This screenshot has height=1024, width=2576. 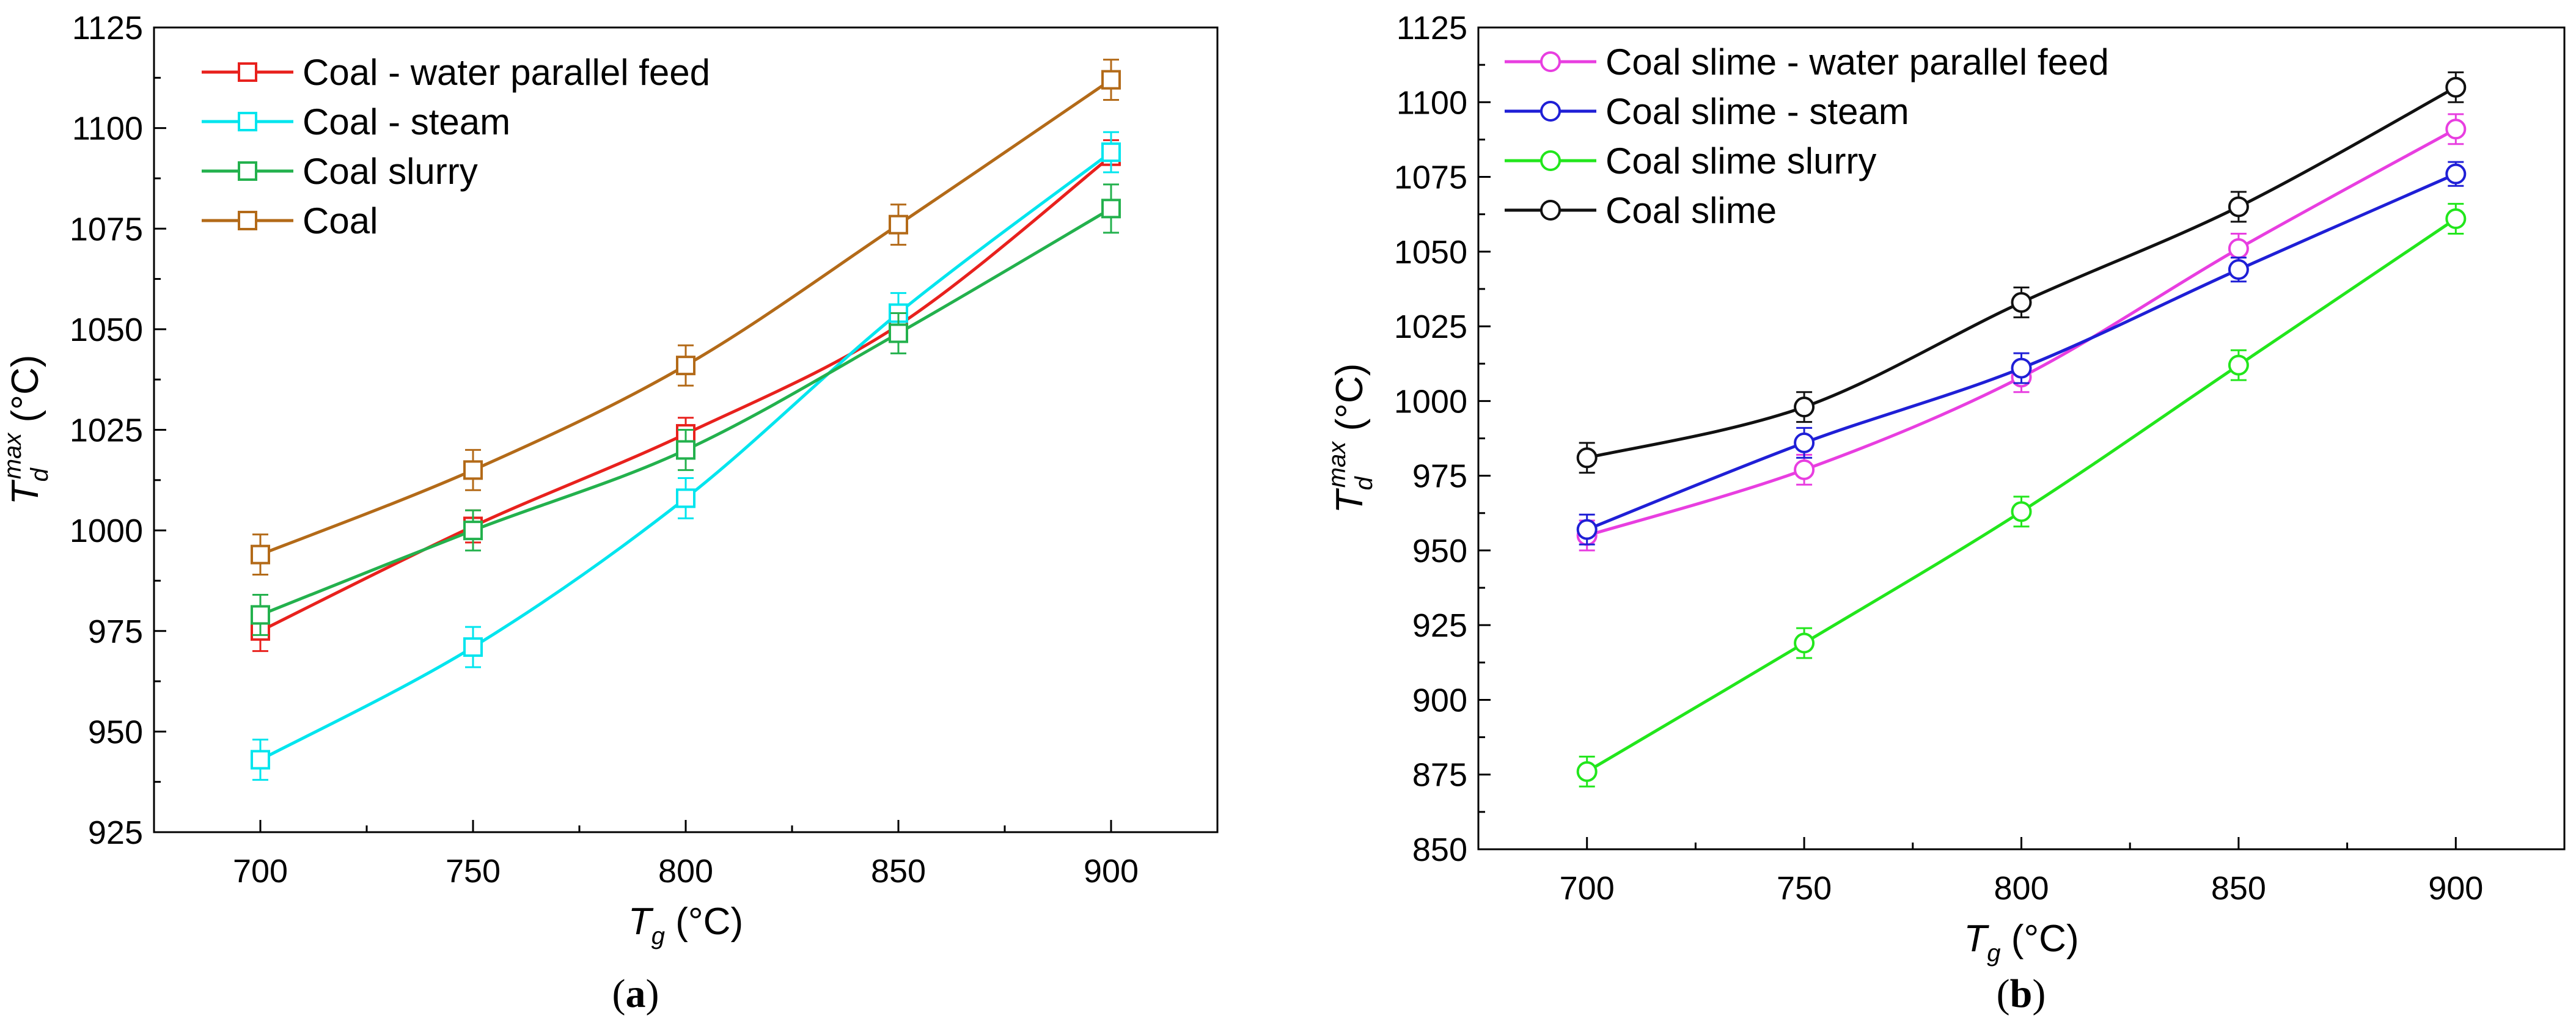 I want to click on x-tick-label: 700, so click(x=260, y=871).